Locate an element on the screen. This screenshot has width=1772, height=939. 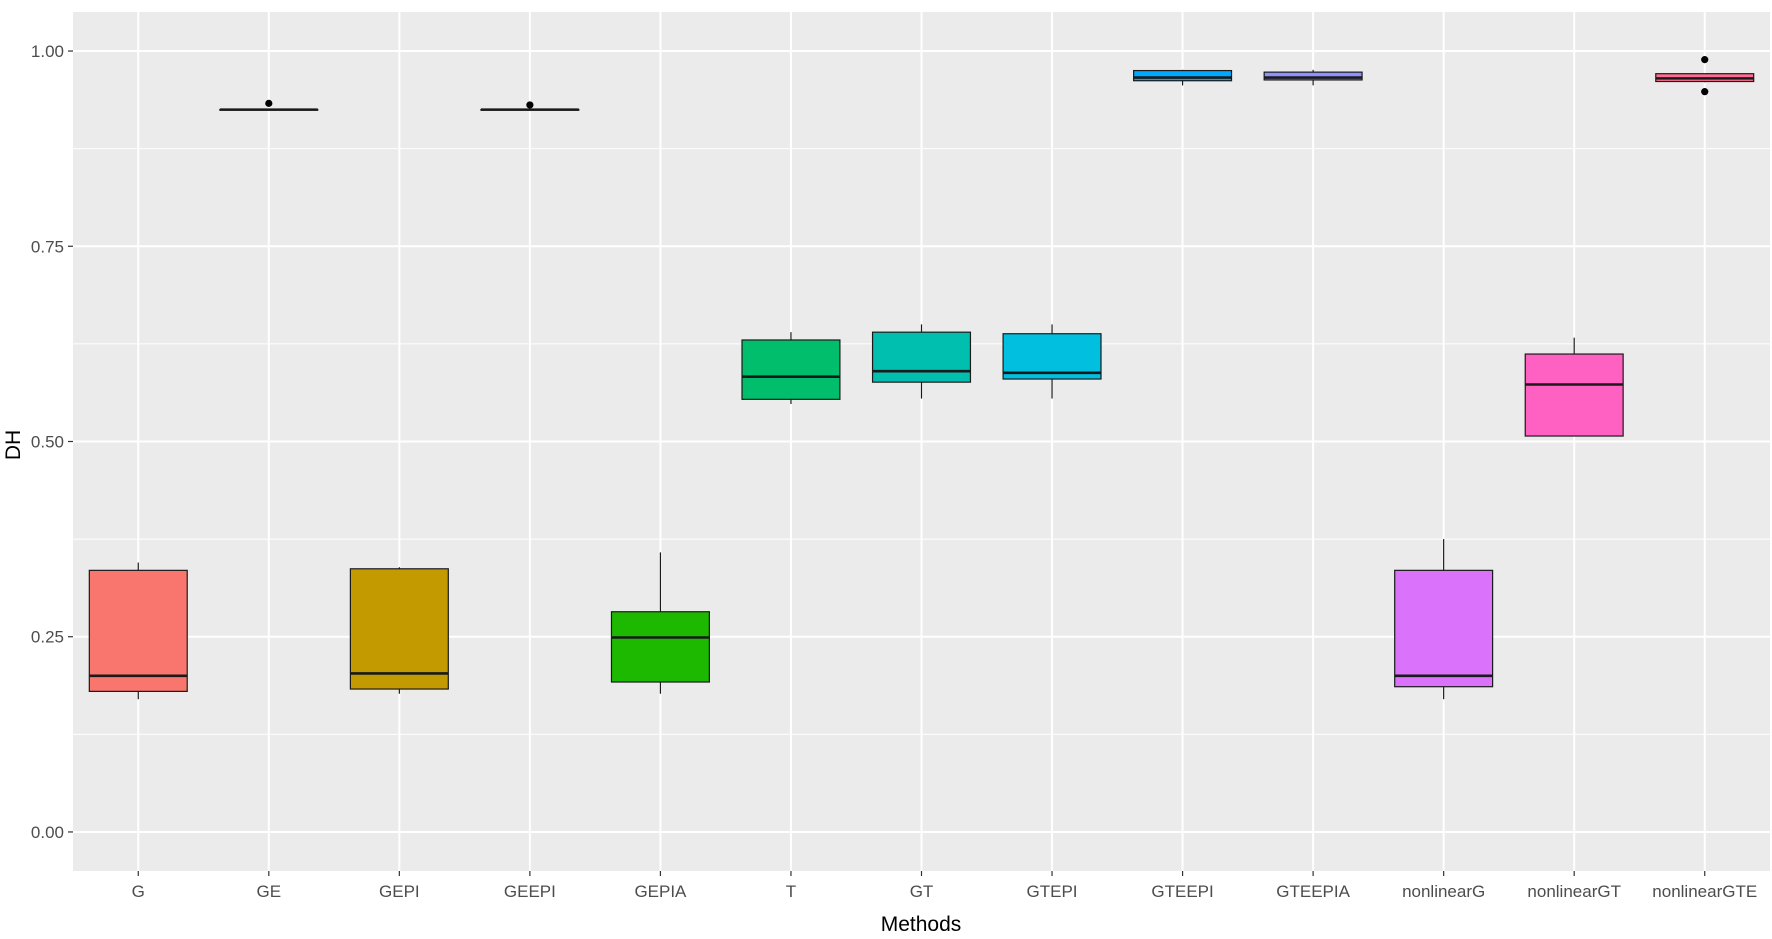
y-tick-label: 0.50 is located at coordinates (47, 442).